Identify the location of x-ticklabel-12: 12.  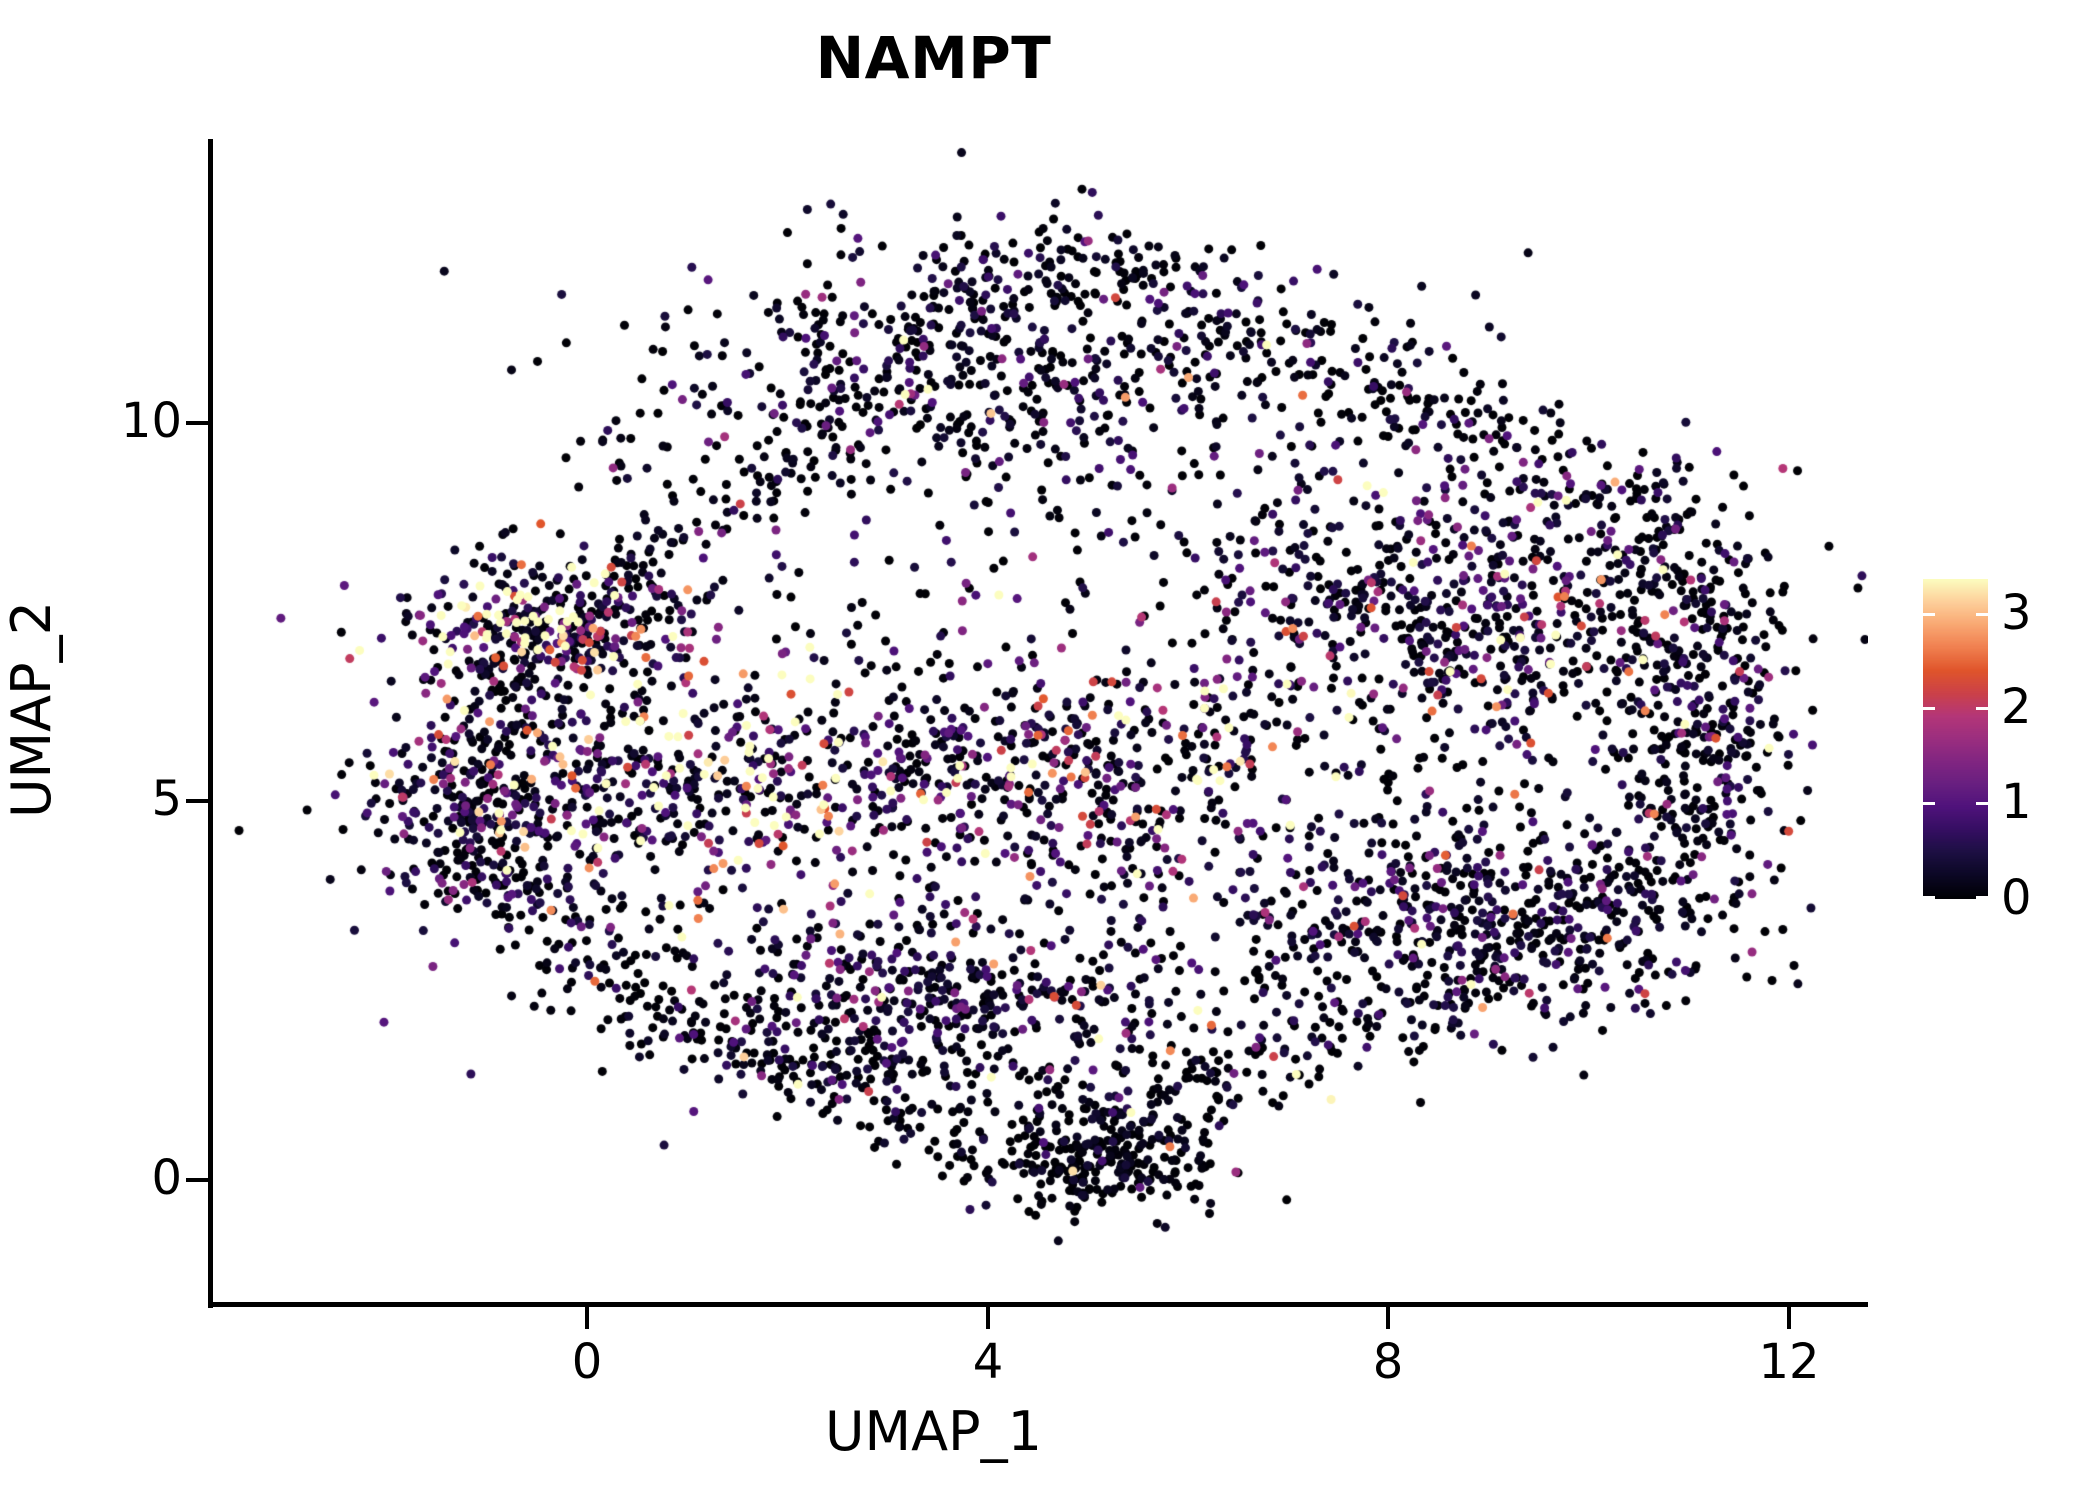
(1789, 1362).